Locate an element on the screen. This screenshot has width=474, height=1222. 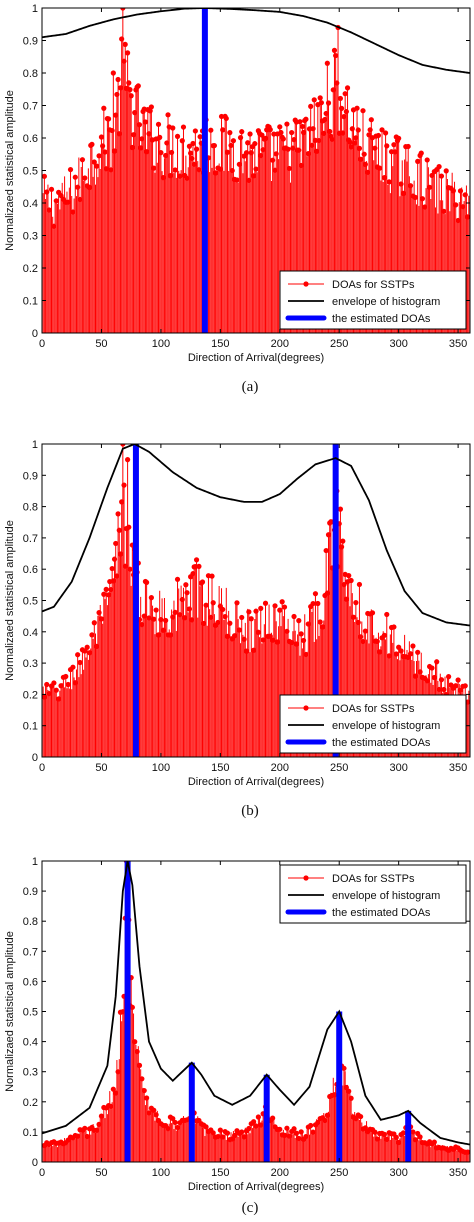
x-tick-label: 150 is located at coordinates (220, 1173).